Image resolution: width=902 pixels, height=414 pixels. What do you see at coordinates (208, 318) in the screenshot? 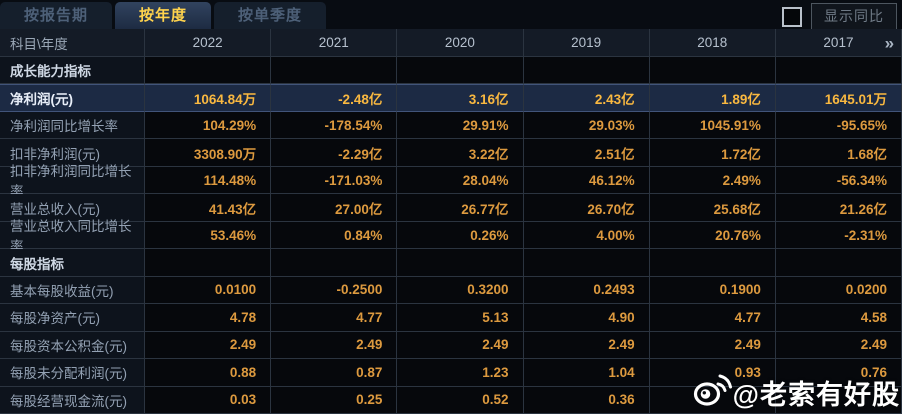
I see `value-cell: 4.78` at bounding box center [208, 318].